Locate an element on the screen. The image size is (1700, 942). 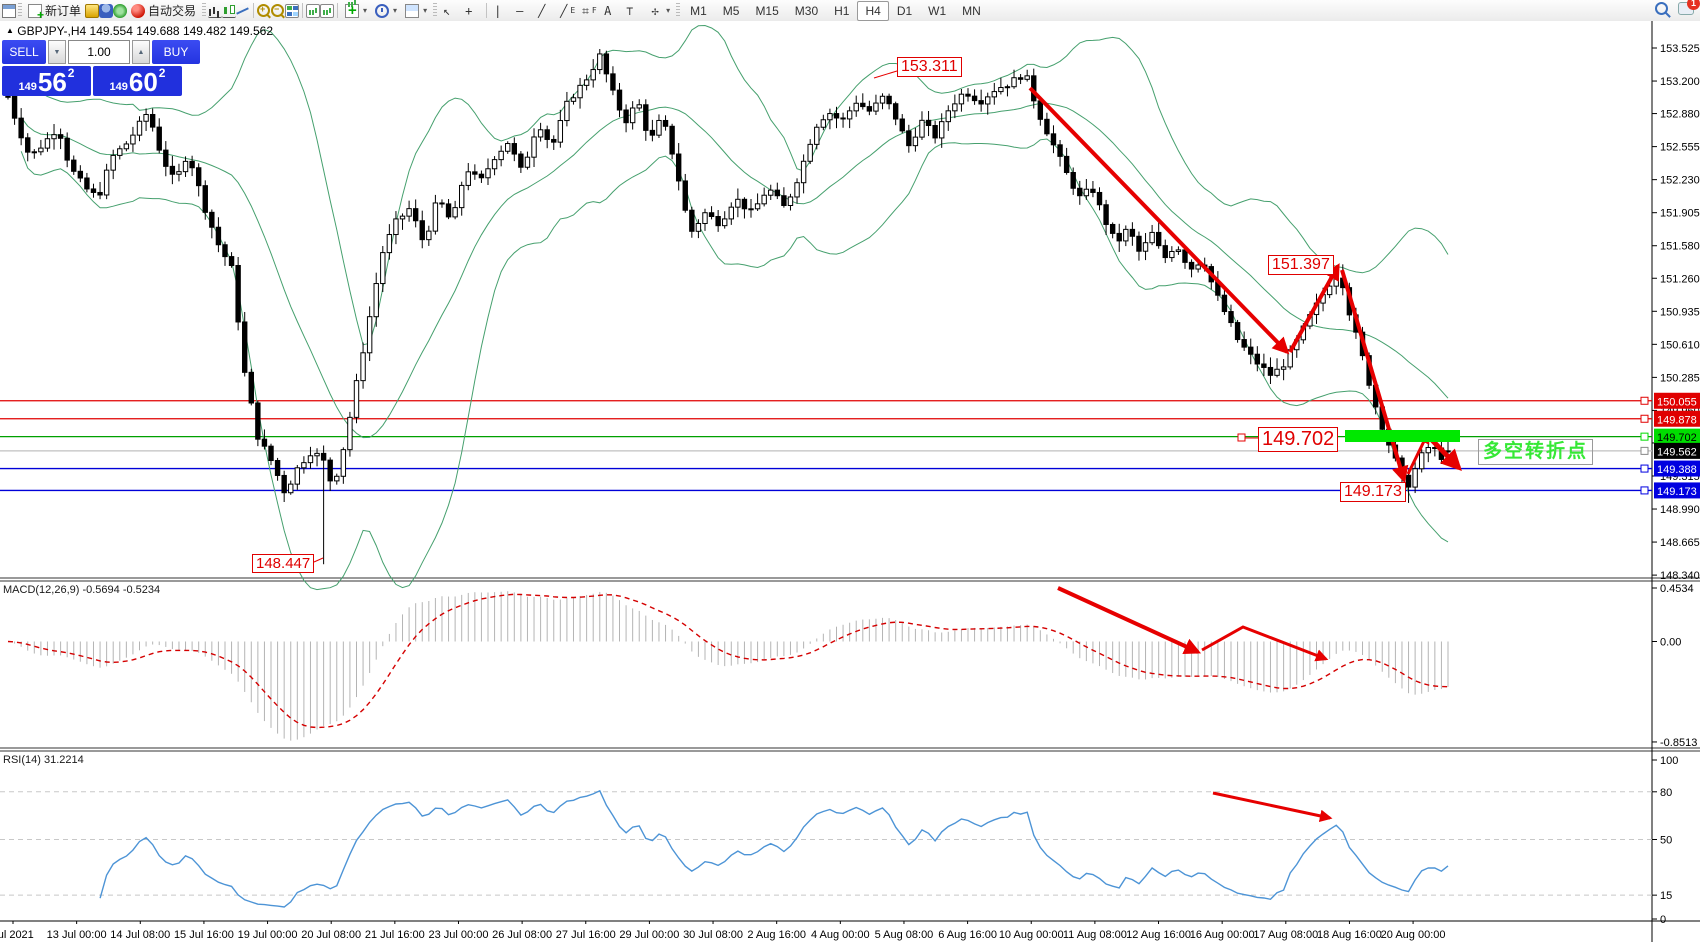
horizontal-line-icon: — is located at coordinates (520, 10).